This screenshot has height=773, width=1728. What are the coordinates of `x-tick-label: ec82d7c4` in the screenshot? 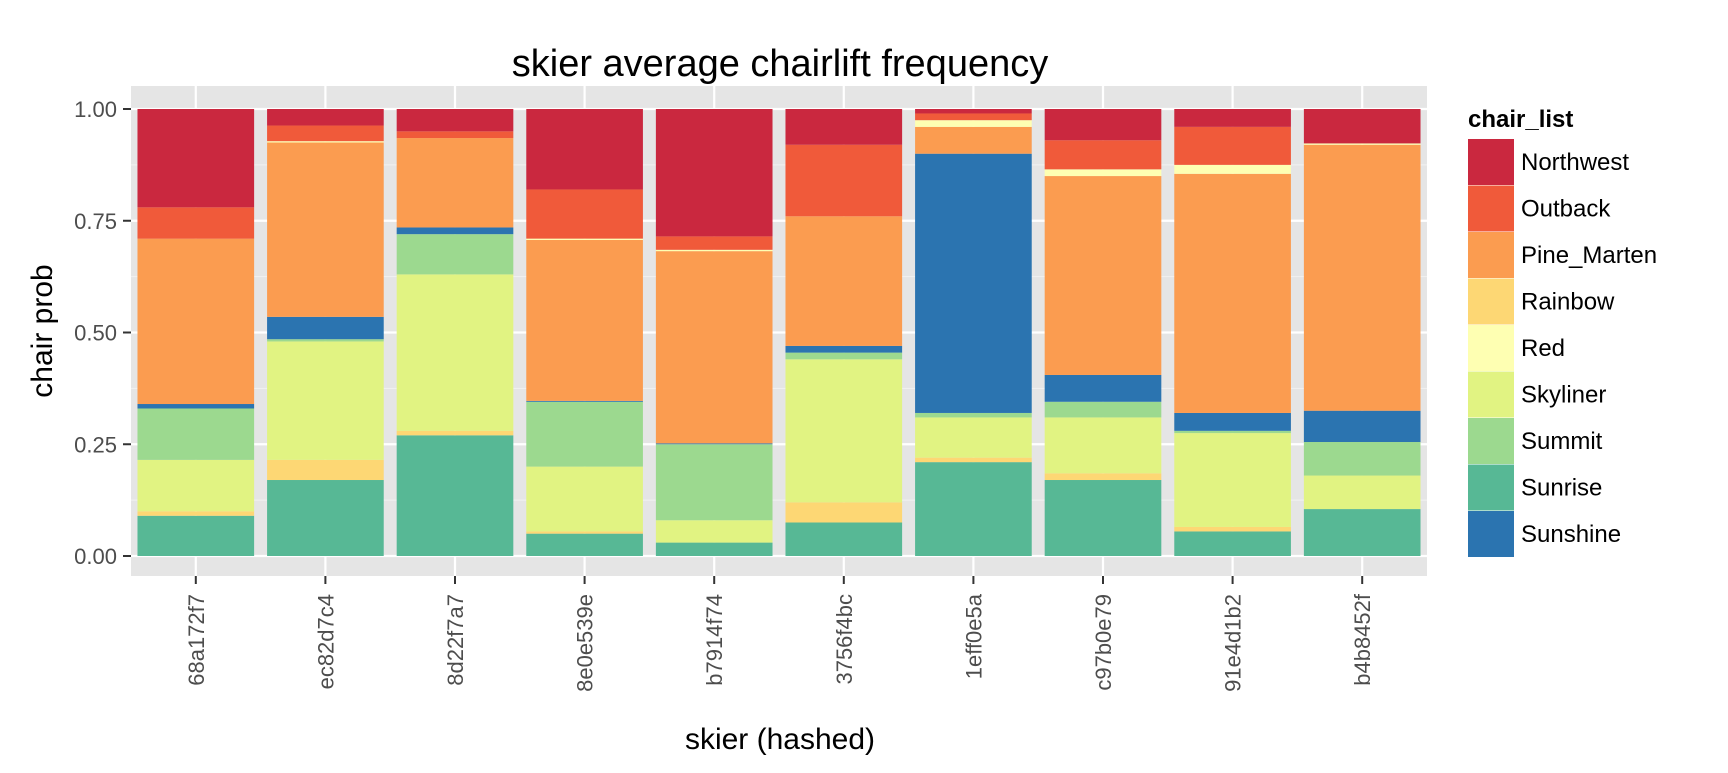 It's located at (325, 641).